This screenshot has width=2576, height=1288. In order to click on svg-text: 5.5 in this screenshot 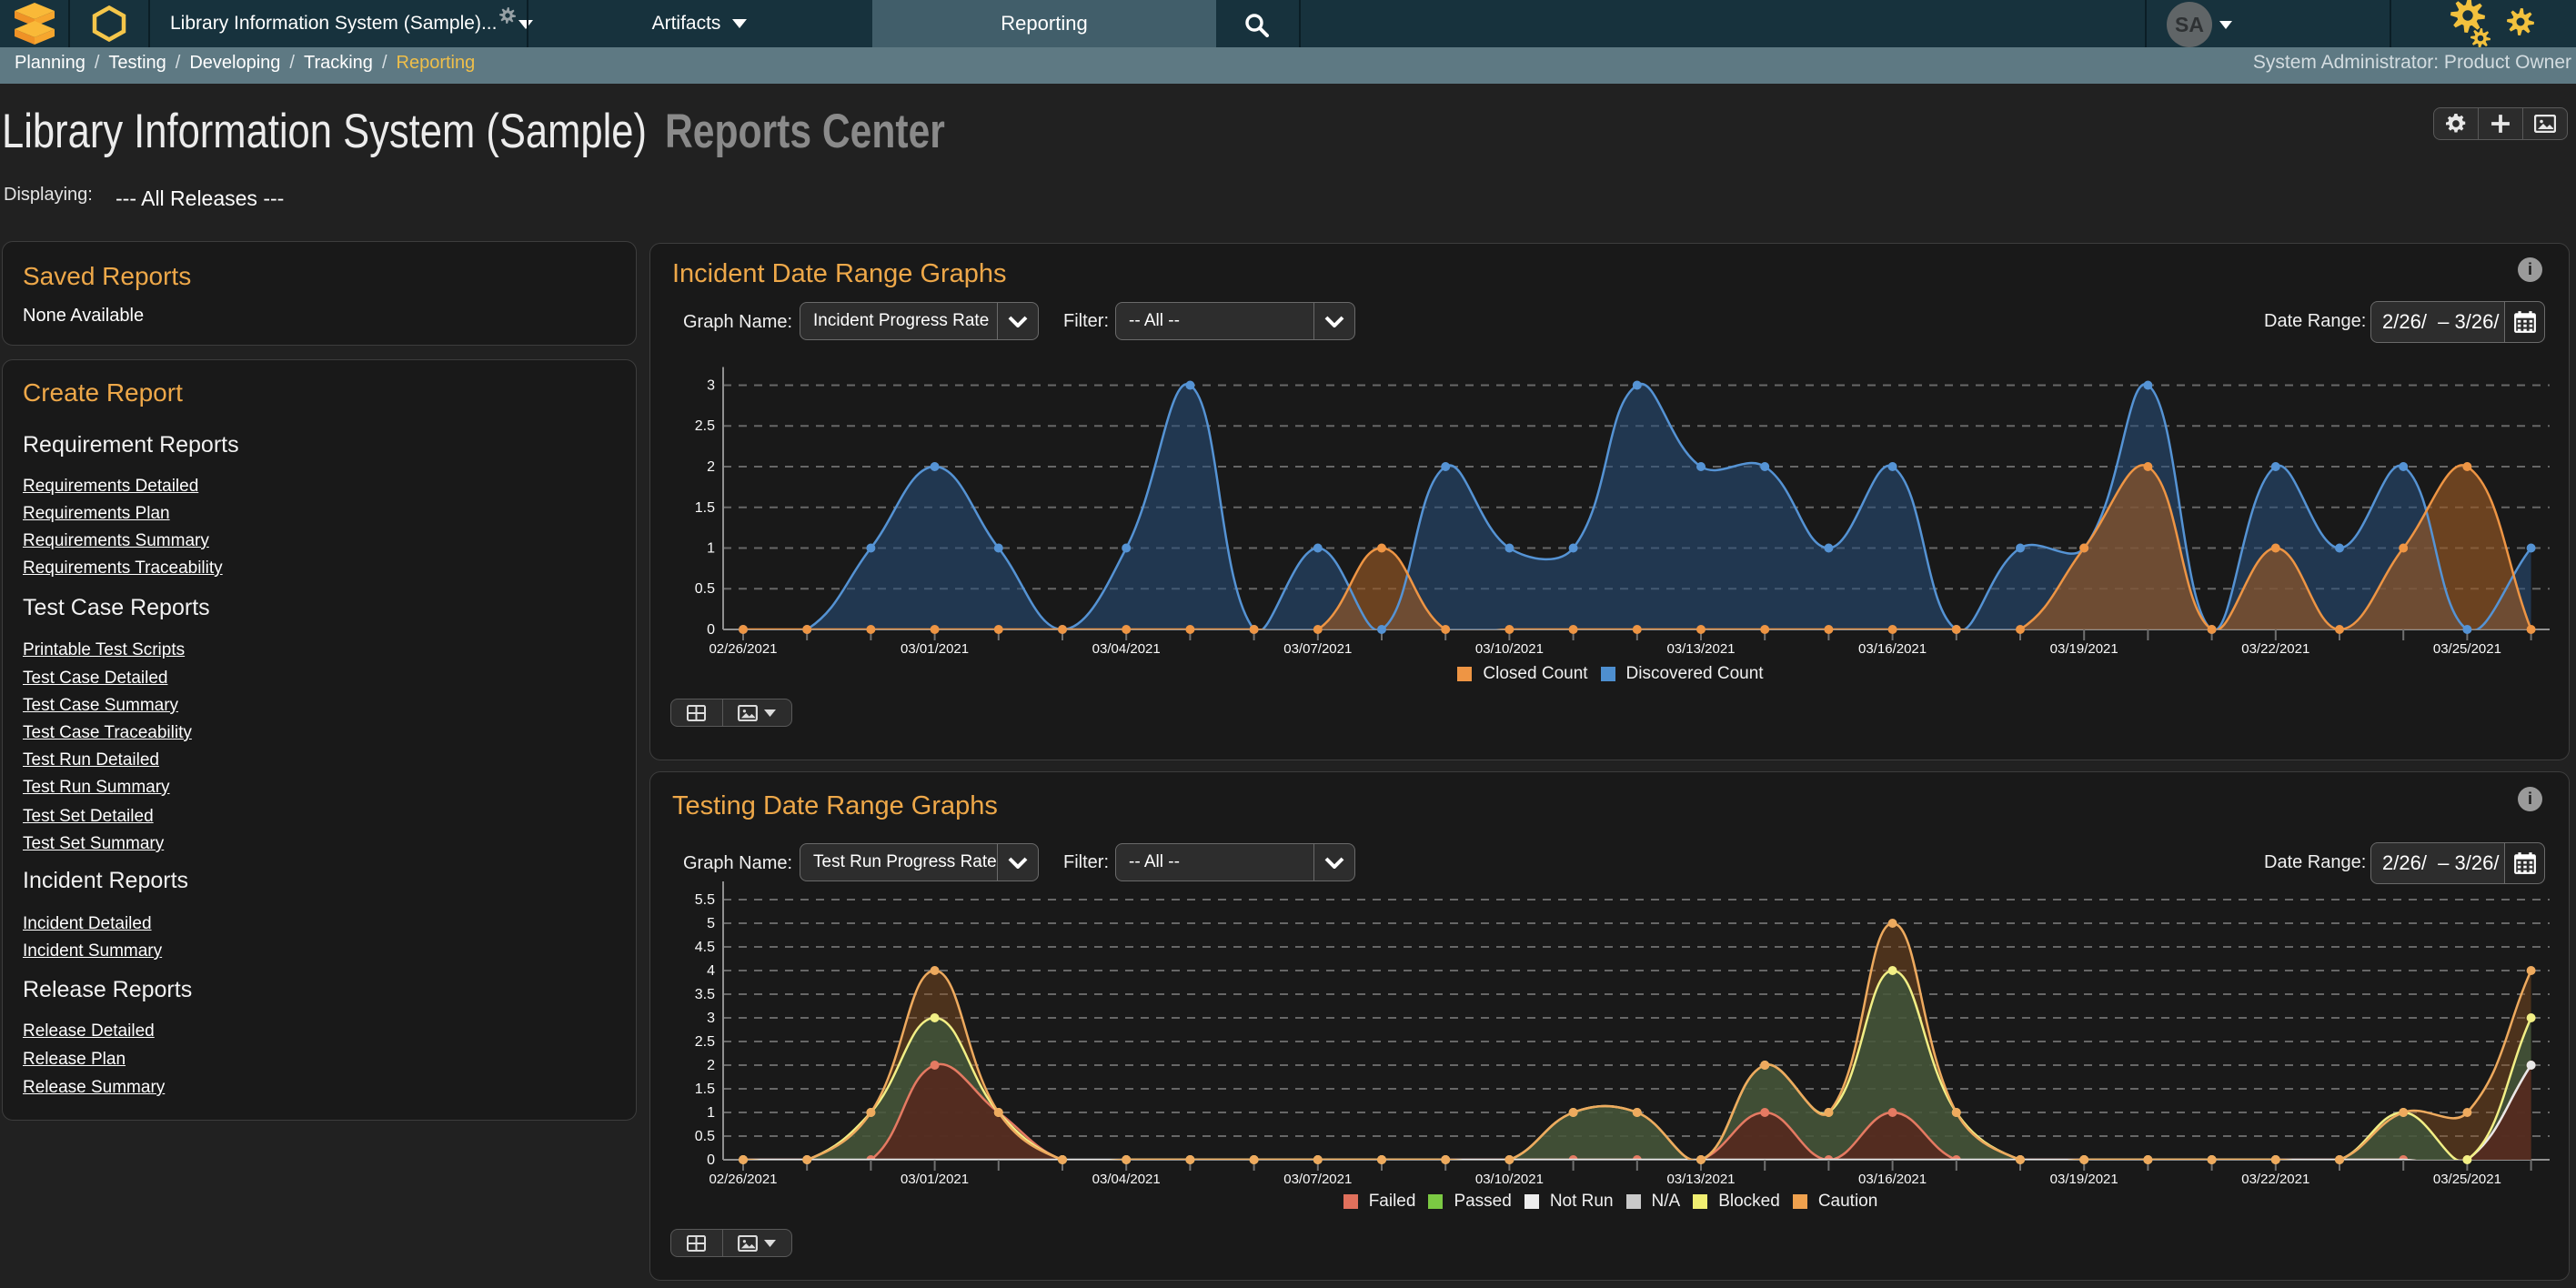, I will do `click(705, 900)`.